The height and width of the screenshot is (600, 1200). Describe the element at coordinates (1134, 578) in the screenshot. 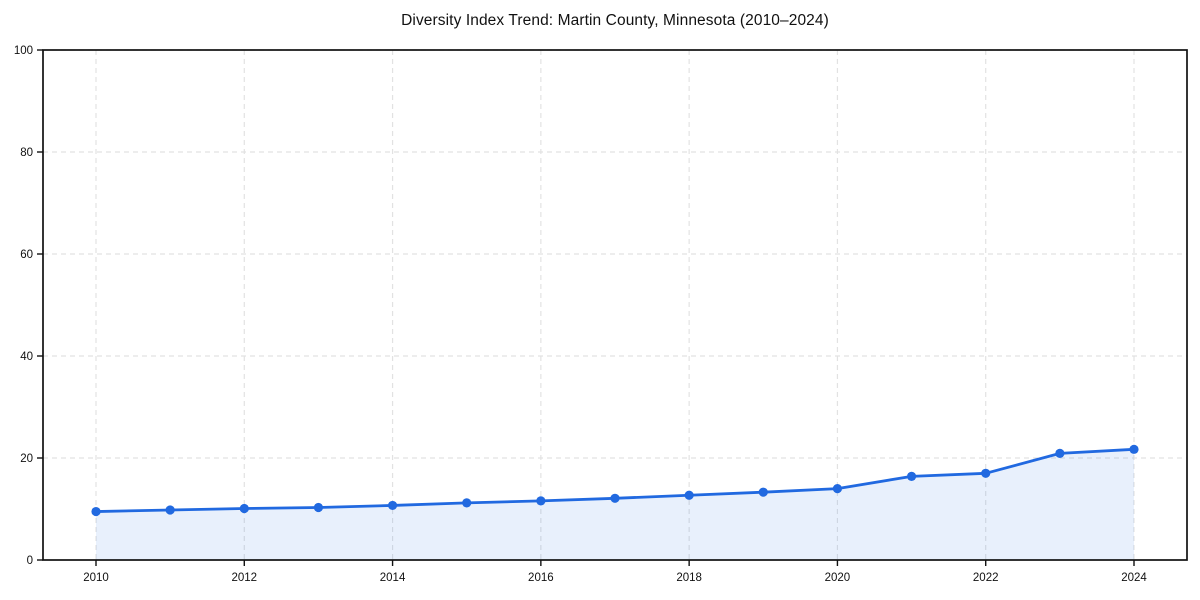

I see `x-axis-tick-label: 2024` at that location.